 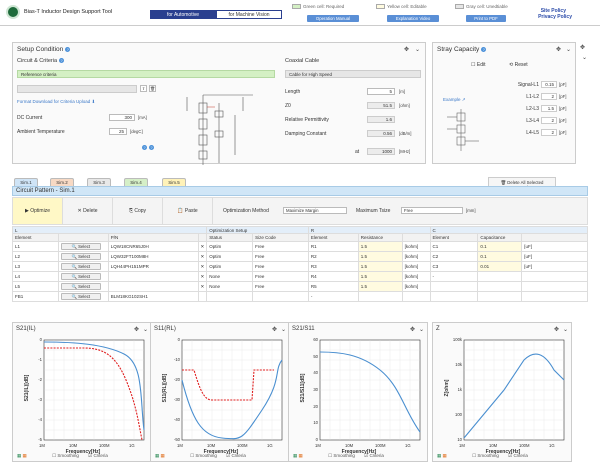 What do you see at coordinates (138, 211) in the screenshot?
I see `copy-button: ⎘ Copy` at bounding box center [138, 211].